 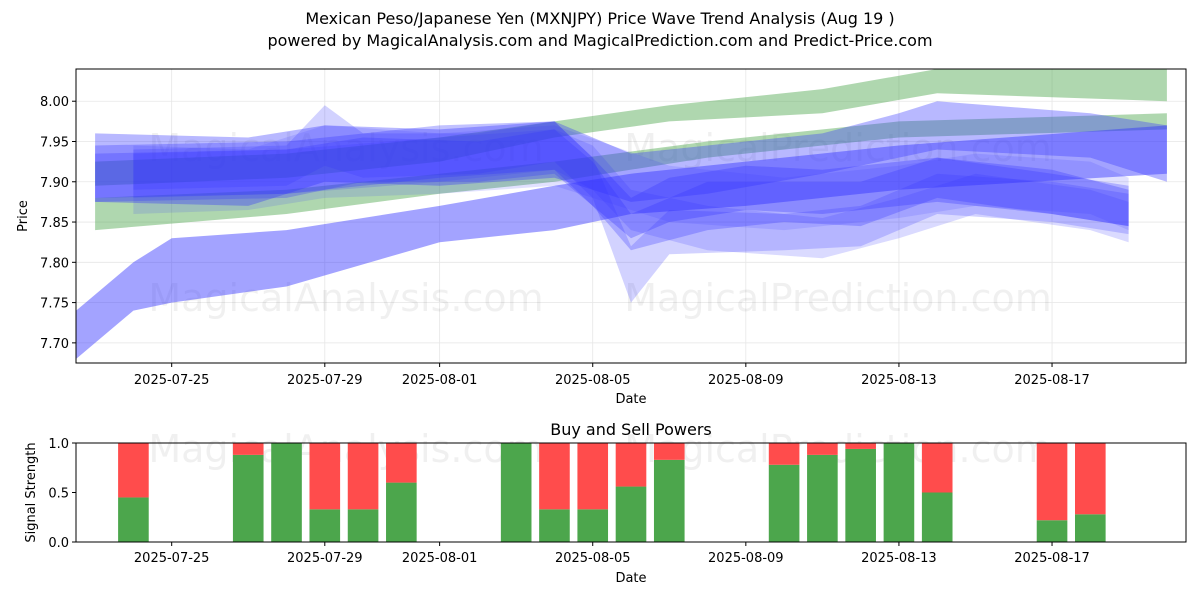 What do you see at coordinates (54, 304) in the screenshot?
I see `y-tick-label: 7.75` at bounding box center [54, 304].